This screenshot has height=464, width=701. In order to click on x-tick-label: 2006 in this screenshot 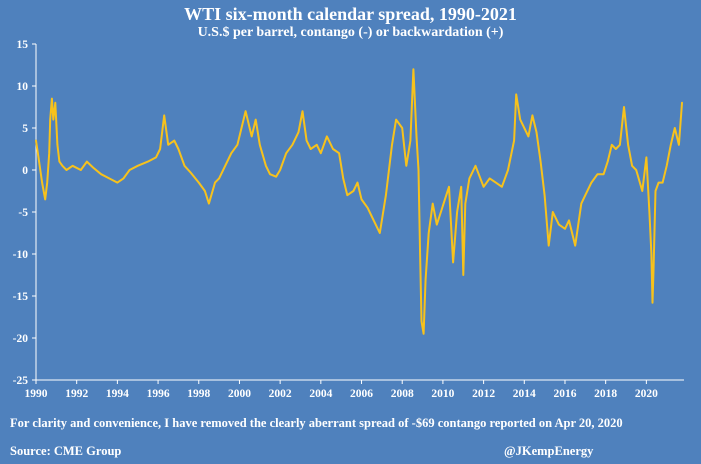, I will do `click(361, 394)`.